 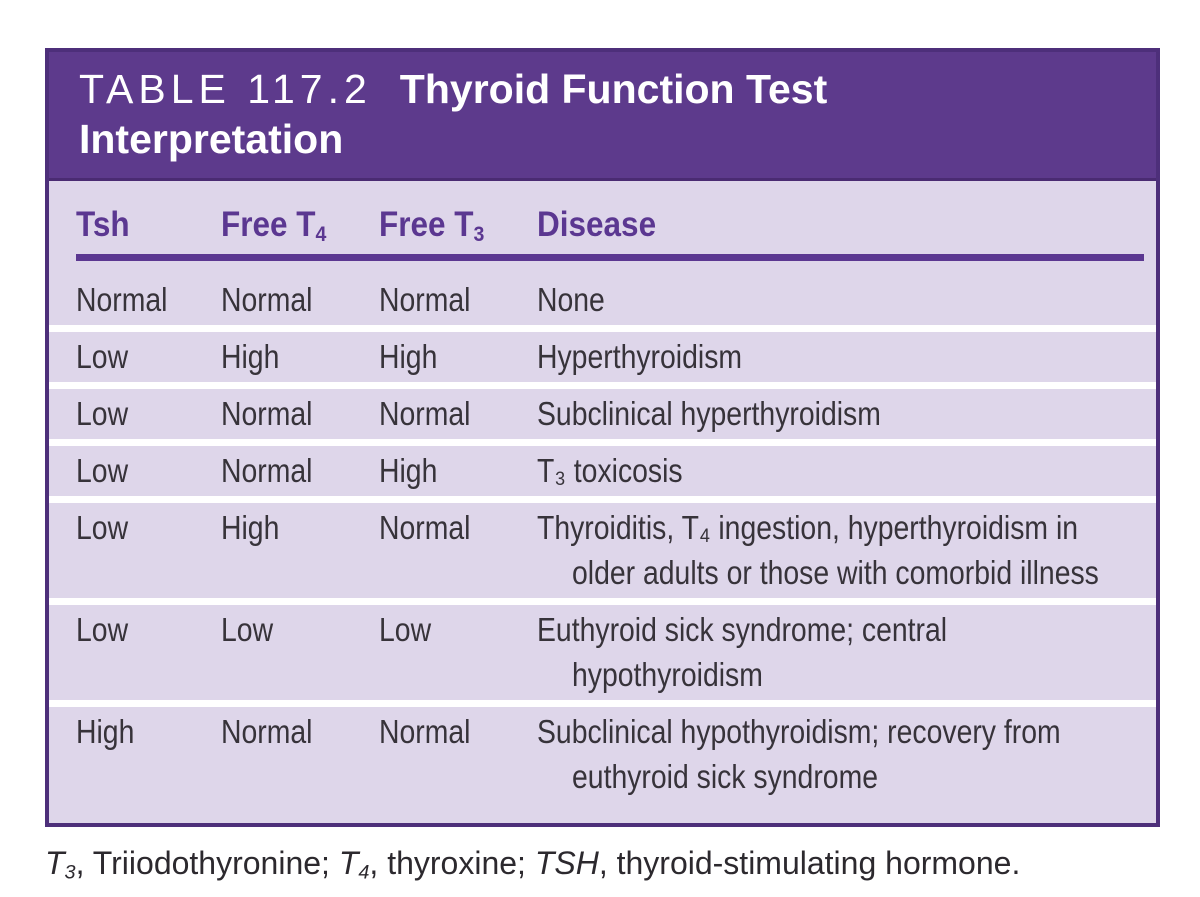 What do you see at coordinates (571, 299) in the screenshot?
I see `disease-line: None` at bounding box center [571, 299].